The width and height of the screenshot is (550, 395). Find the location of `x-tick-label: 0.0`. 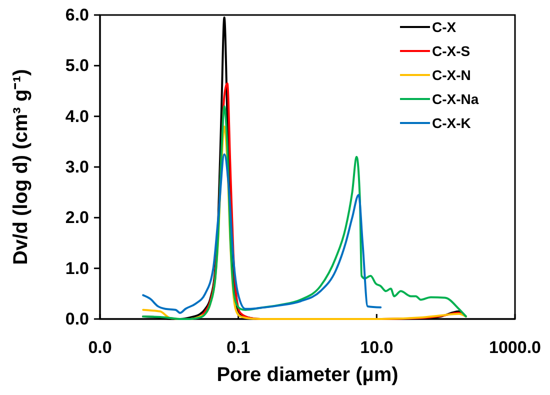

x-tick-label: 0.0 is located at coordinates (100, 348).